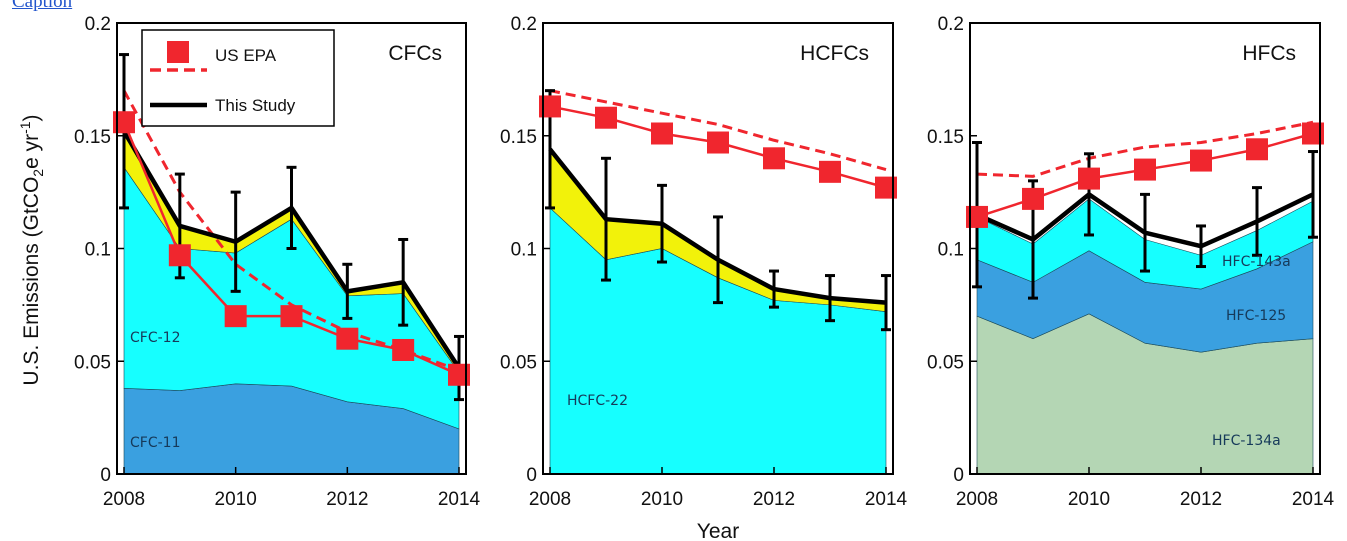  What do you see at coordinates (31, 249) in the screenshot?
I see `y-axis-label: U.S. Emissions (GtCO2e yr-1)` at bounding box center [31, 249].